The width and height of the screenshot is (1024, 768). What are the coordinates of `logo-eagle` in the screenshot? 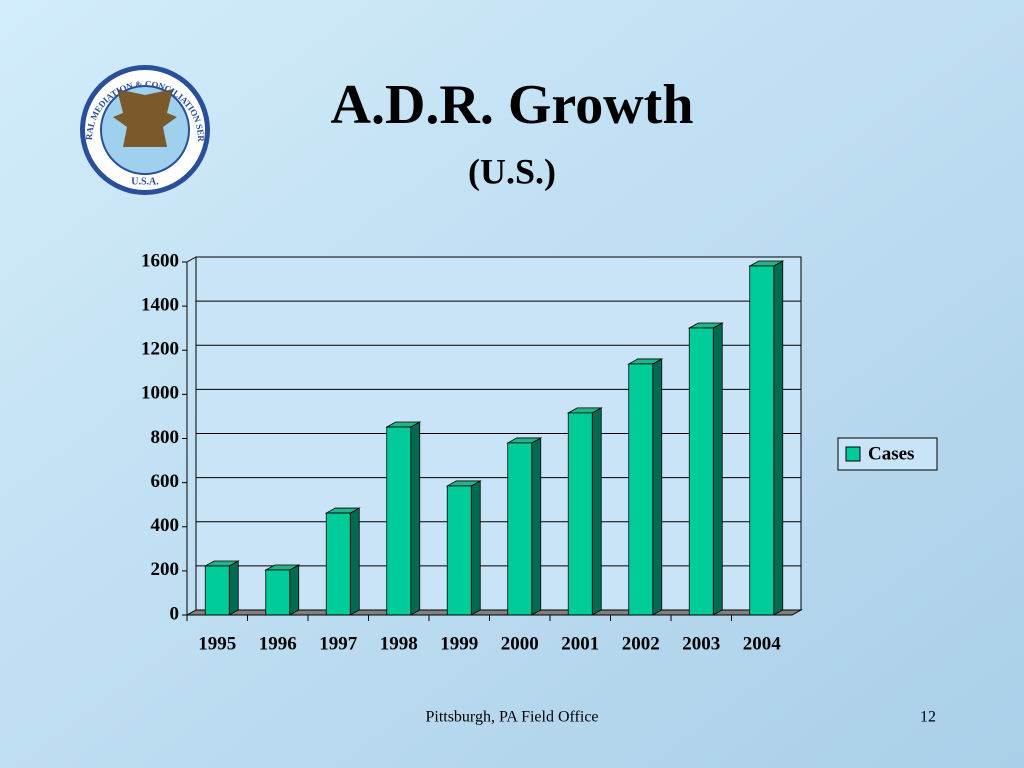 It's located at (145, 118).